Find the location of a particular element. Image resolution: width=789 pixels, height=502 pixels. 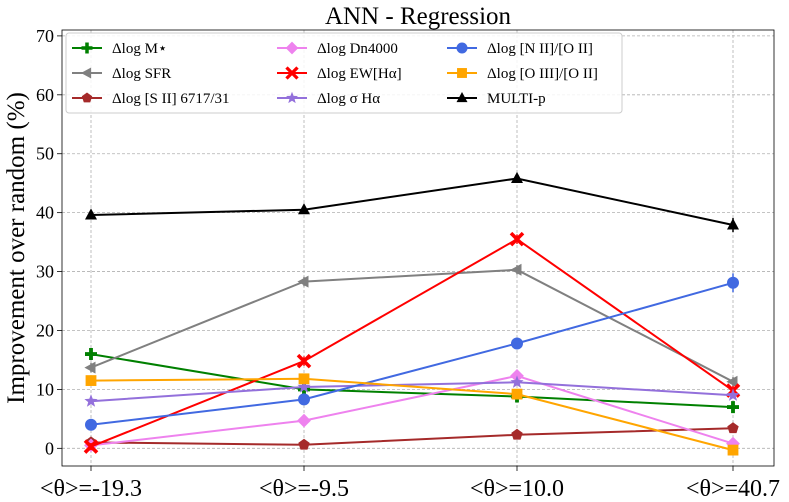

legend-item: Δlog [N II]/[O II] is located at coordinates (520, 49).